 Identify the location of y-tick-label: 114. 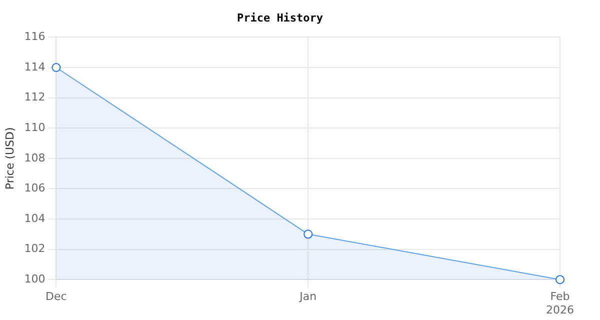
(35, 67).